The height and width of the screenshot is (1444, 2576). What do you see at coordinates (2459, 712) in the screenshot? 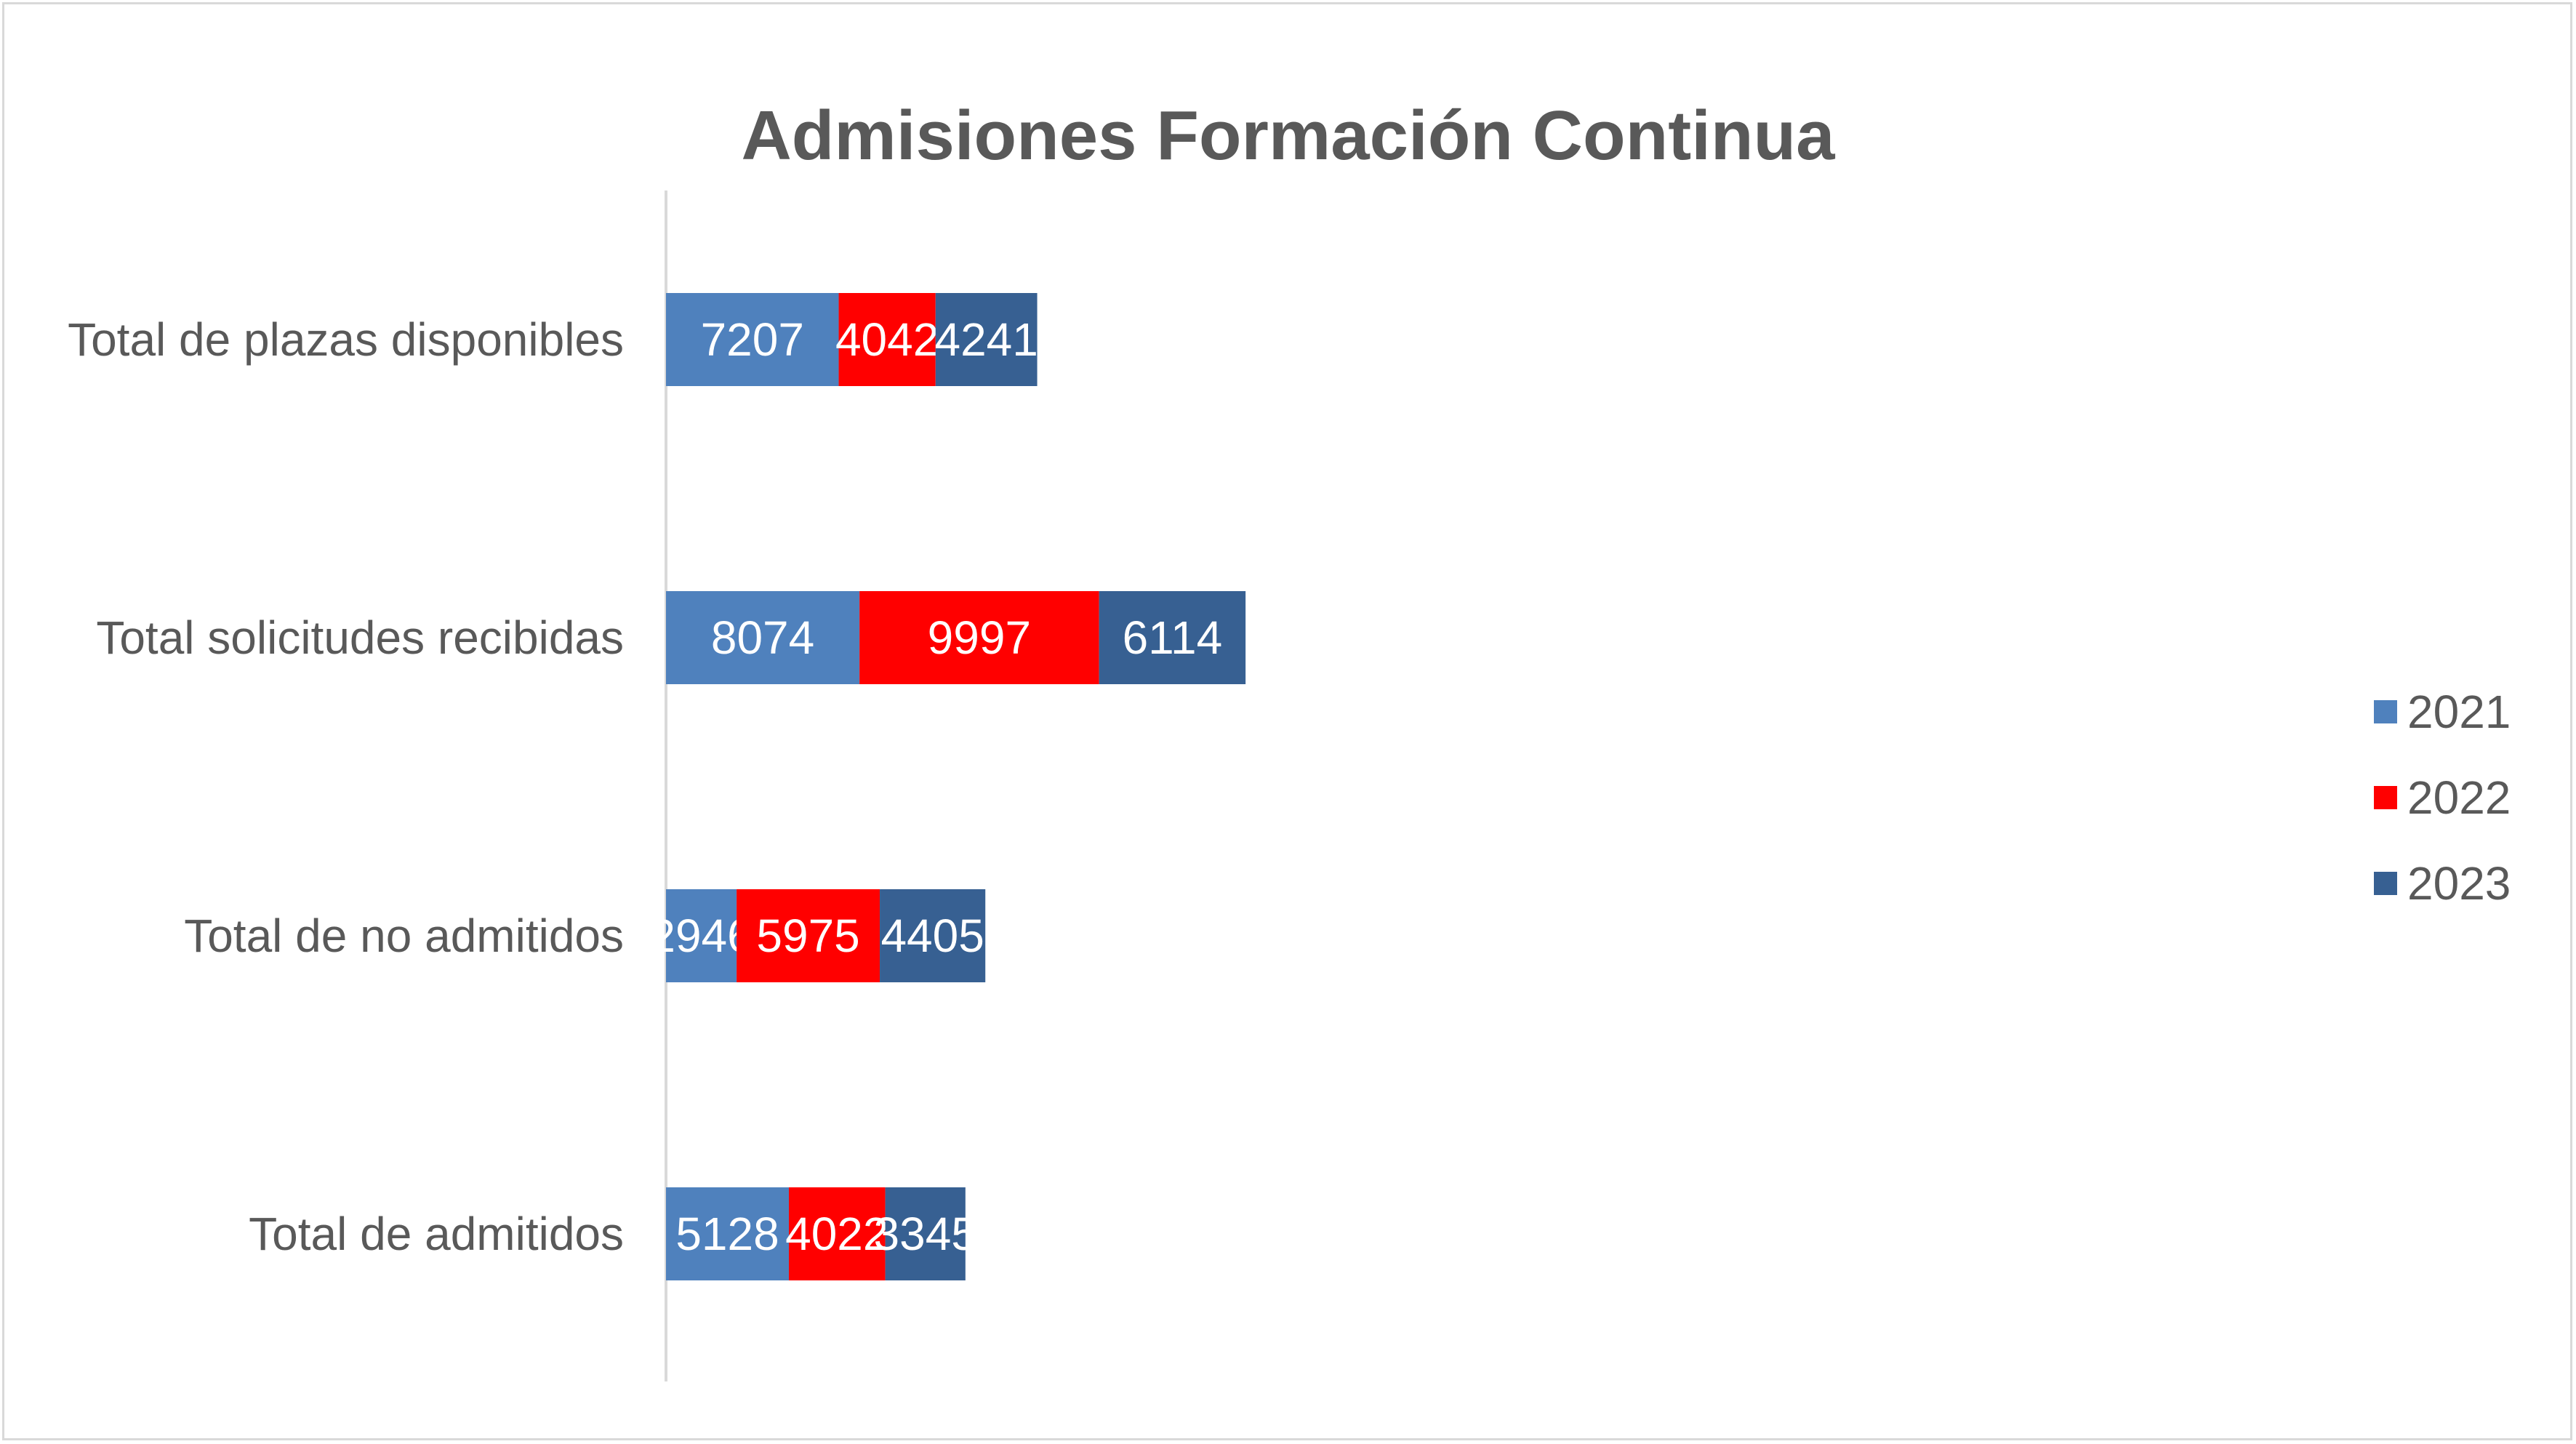
I see `legend-label-0: 2021` at bounding box center [2459, 712].